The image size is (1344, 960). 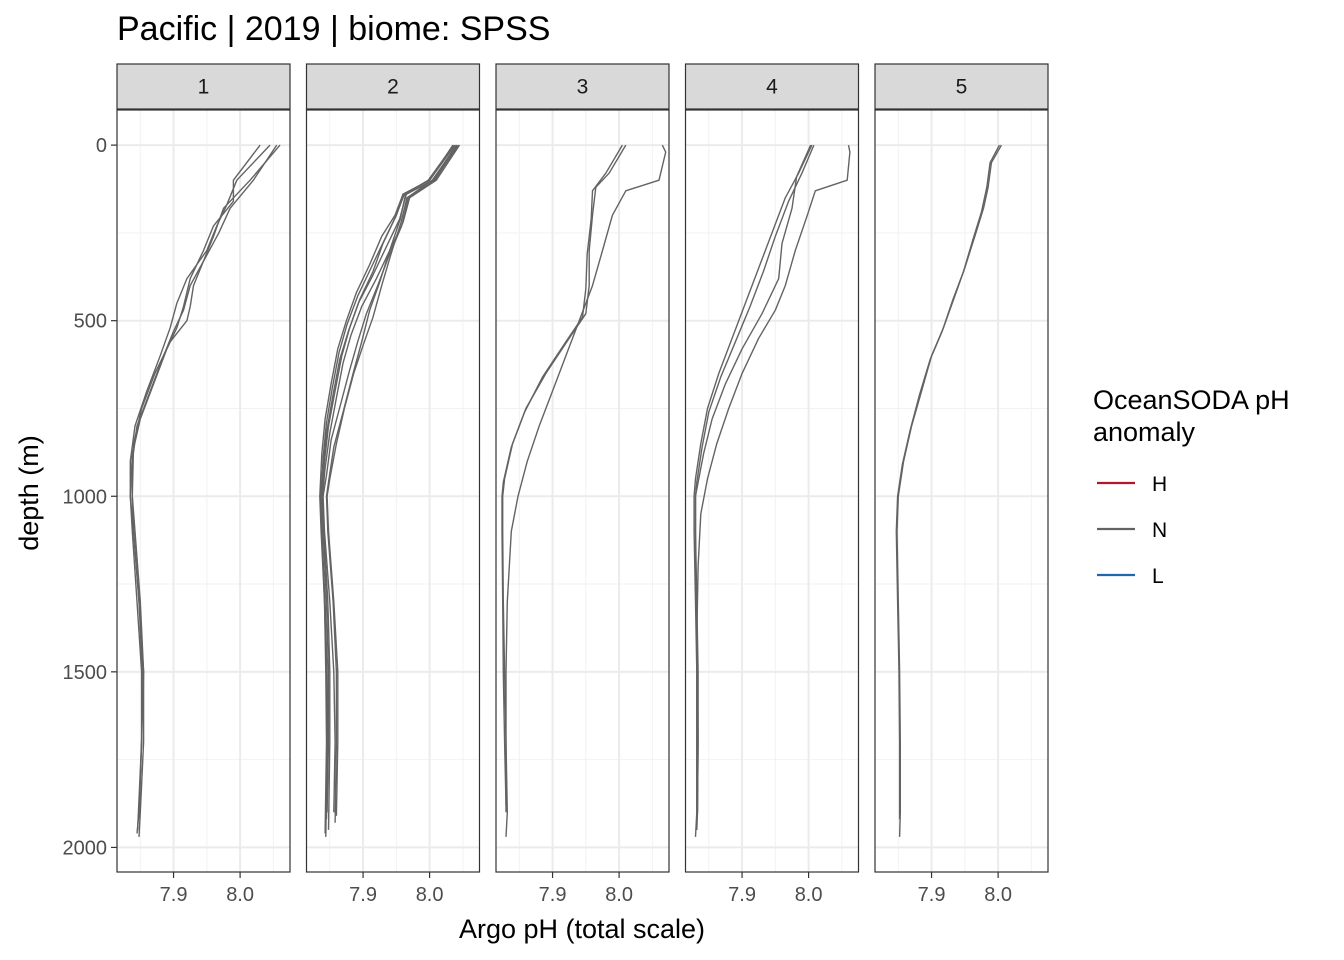 What do you see at coordinates (101, 146) in the screenshot?
I see `y-tick-label: 0` at bounding box center [101, 146].